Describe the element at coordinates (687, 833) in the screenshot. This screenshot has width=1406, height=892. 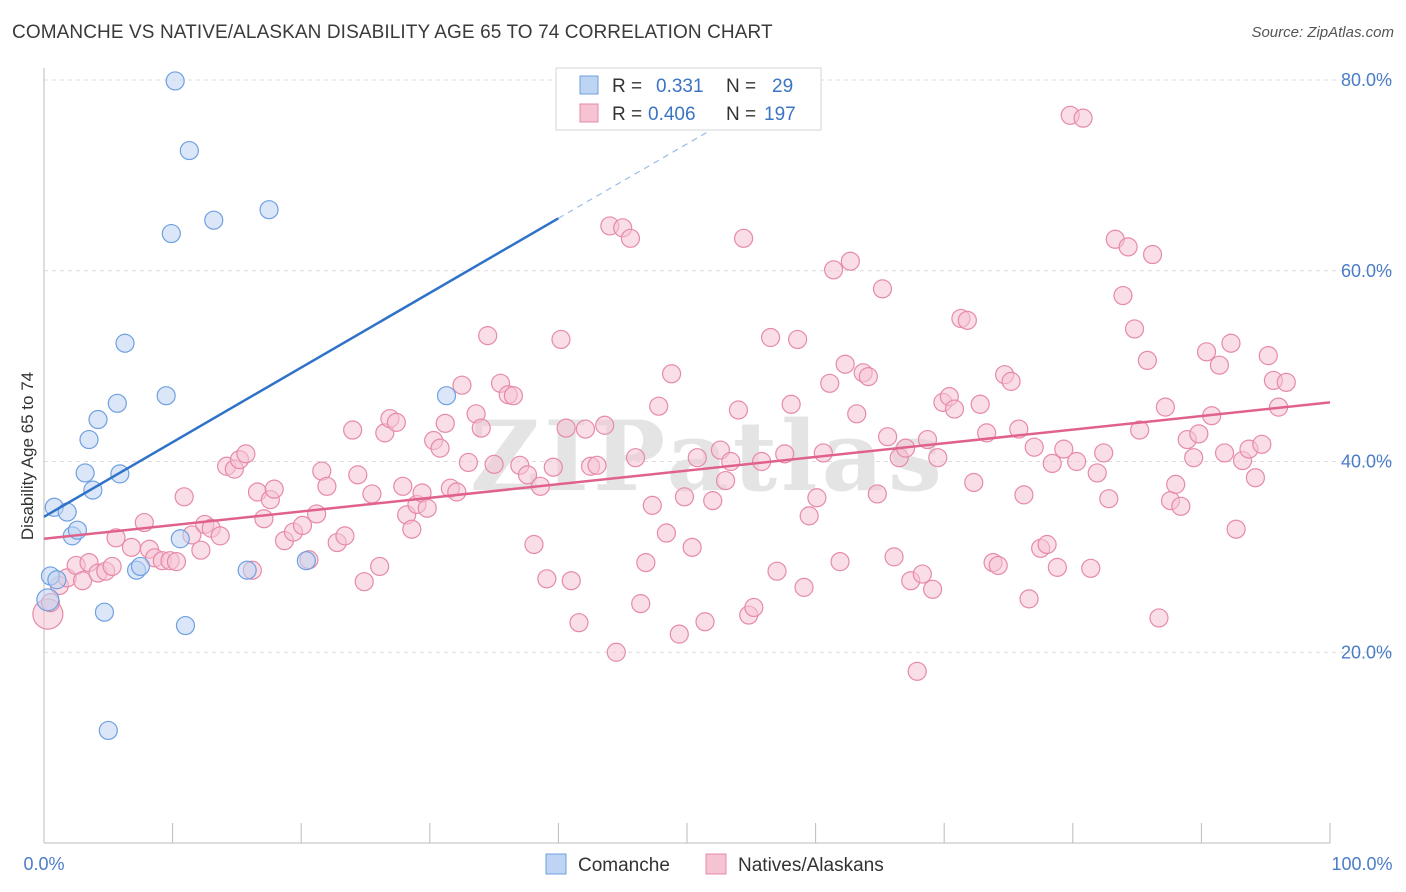
I see `x-axis-ticks` at that location.